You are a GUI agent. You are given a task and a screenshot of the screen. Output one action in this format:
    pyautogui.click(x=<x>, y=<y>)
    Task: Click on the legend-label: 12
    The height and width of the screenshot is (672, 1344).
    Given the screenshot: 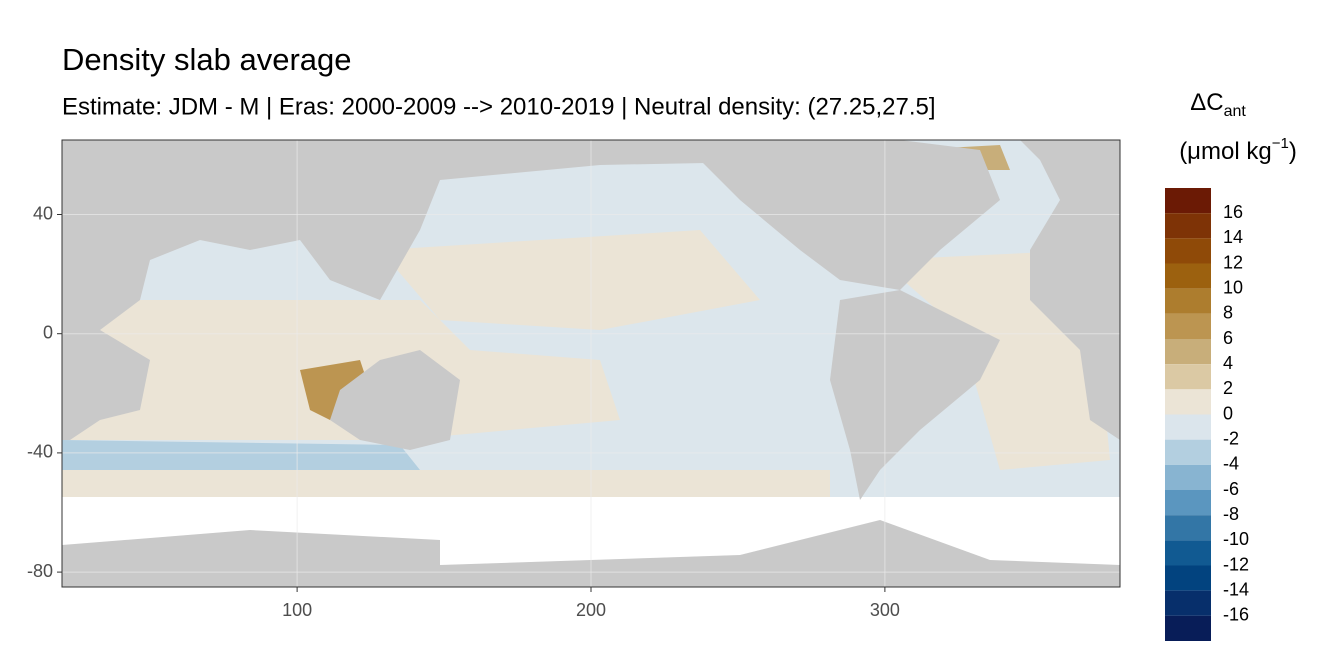 What is the action you would take?
    pyautogui.click(x=1233, y=262)
    